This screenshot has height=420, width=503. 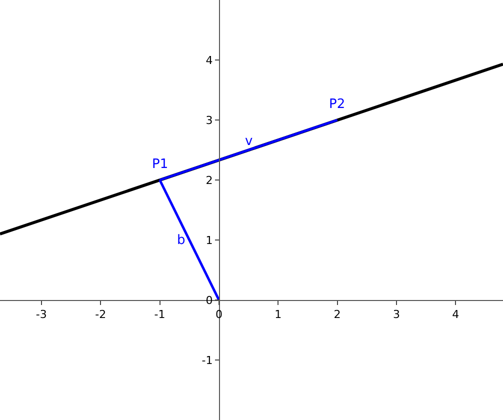 What do you see at coordinates (278, 315) in the screenshot?
I see `x-tick-label: 1` at bounding box center [278, 315].